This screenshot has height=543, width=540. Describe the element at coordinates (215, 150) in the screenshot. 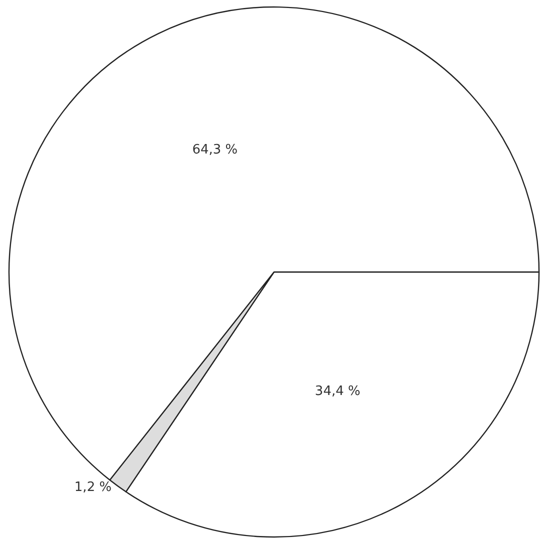

I see `data-label: 64,3 %` at that location.